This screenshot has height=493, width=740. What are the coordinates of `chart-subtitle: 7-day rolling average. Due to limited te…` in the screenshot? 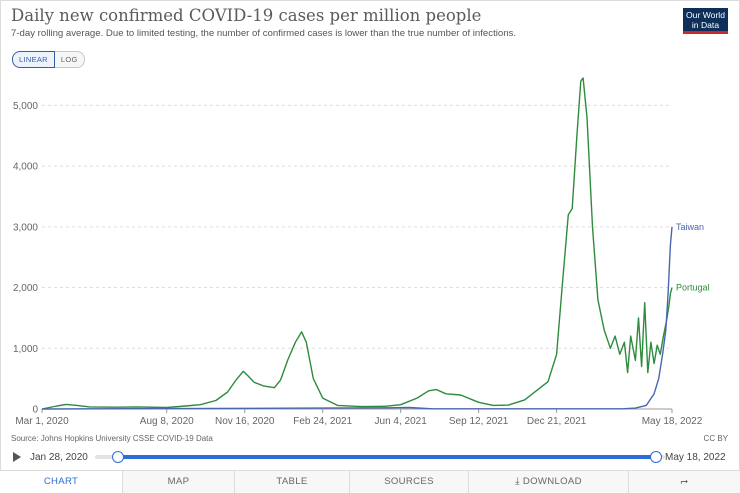 It's located at (263, 33).